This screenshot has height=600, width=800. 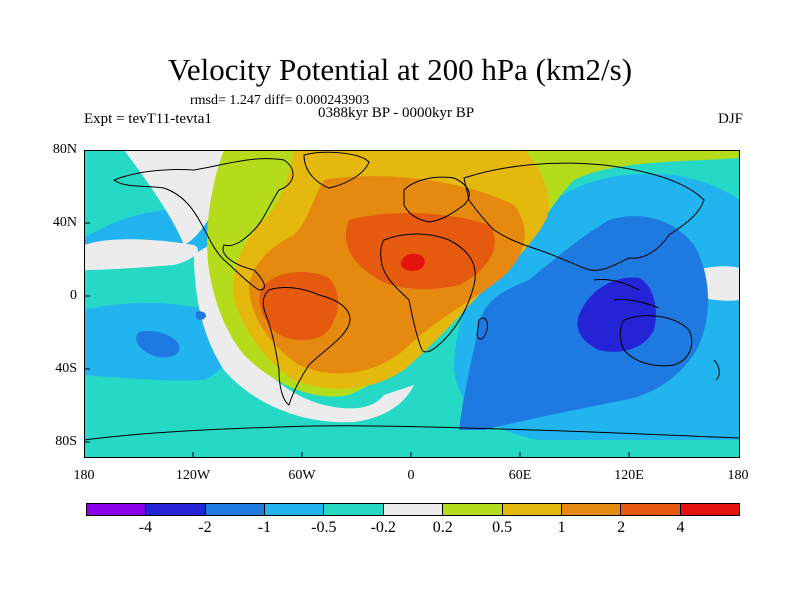 What do you see at coordinates (680, 527) in the screenshot?
I see `colorbar-label: 4` at bounding box center [680, 527].